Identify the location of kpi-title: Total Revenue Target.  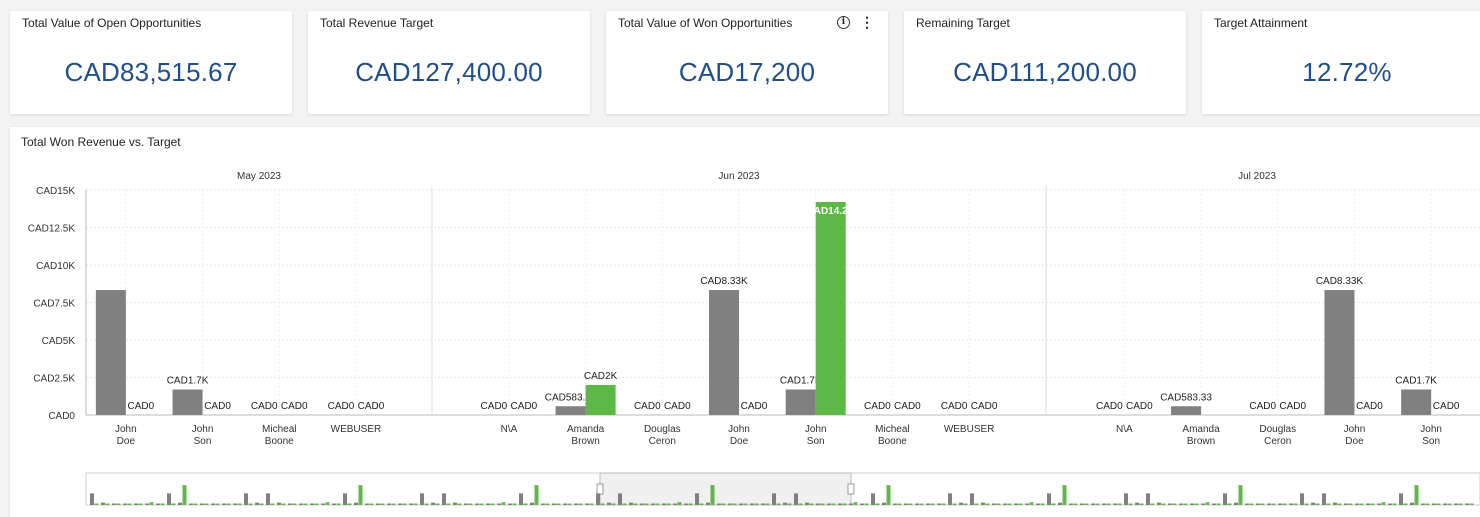
(377, 23).